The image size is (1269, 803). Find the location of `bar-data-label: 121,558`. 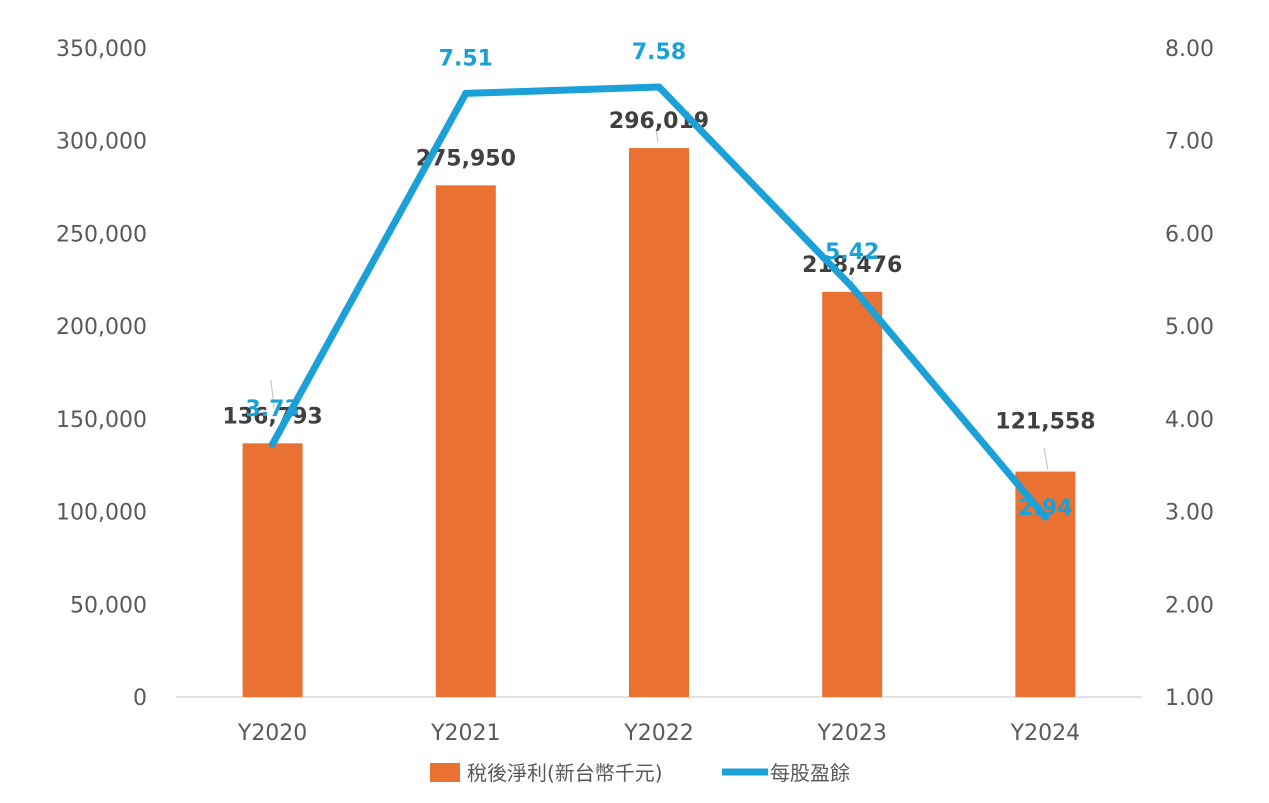

bar-data-label: 121,558 is located at coordinates (1045, 422).